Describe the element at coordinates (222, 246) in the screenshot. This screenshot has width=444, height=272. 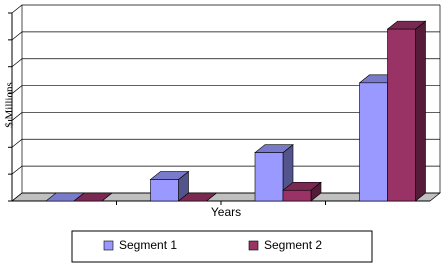
I see `legend` at that location.